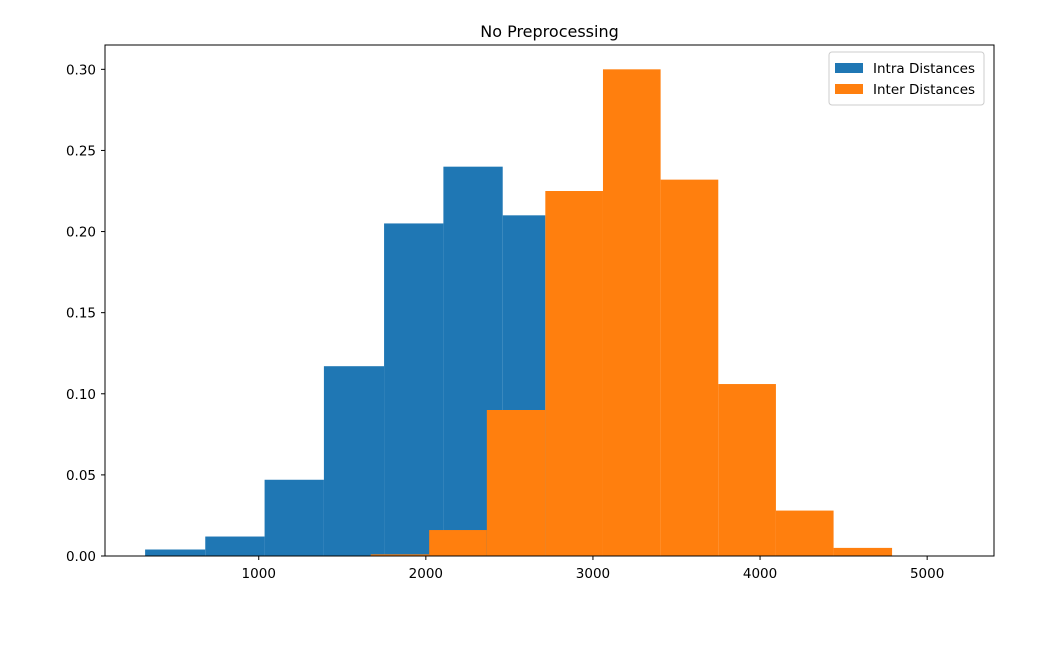 The image size is (1046, 651). I want to click on legend: Intra Distances Inter Distances, so click(906, 78).